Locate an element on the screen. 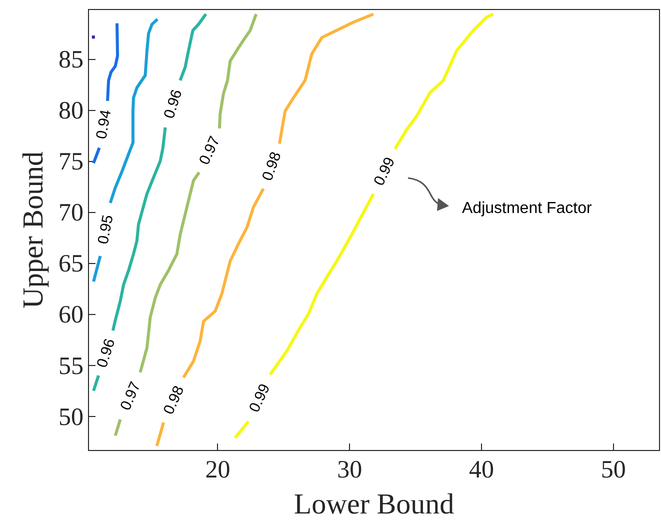 The height and width of the screenshot is (529, 661). y-tick-label: 65 is located at coordinates (71, 264).